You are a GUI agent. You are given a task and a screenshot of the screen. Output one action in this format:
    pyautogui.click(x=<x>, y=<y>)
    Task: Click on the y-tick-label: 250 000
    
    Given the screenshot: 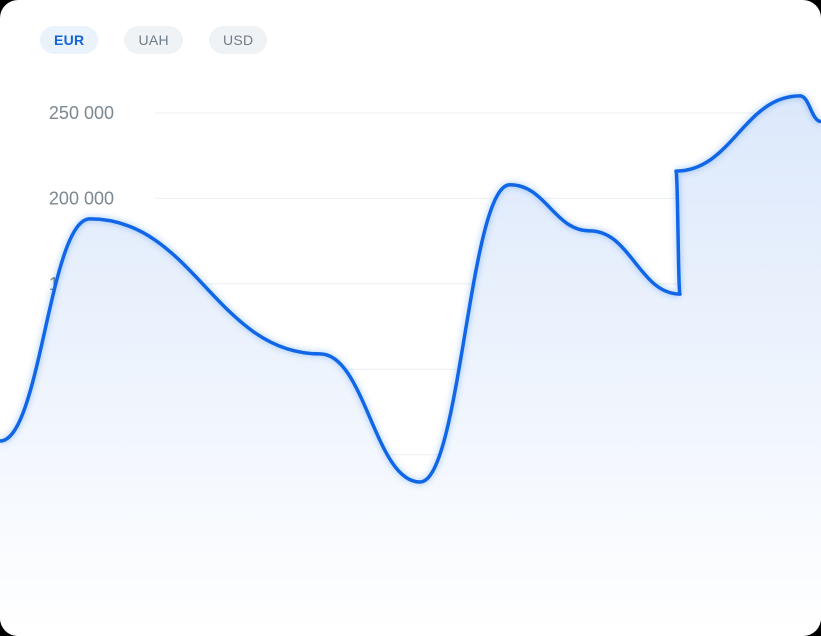 What is the action you would take?
    pyautogui.click(x=81, y=113)
    